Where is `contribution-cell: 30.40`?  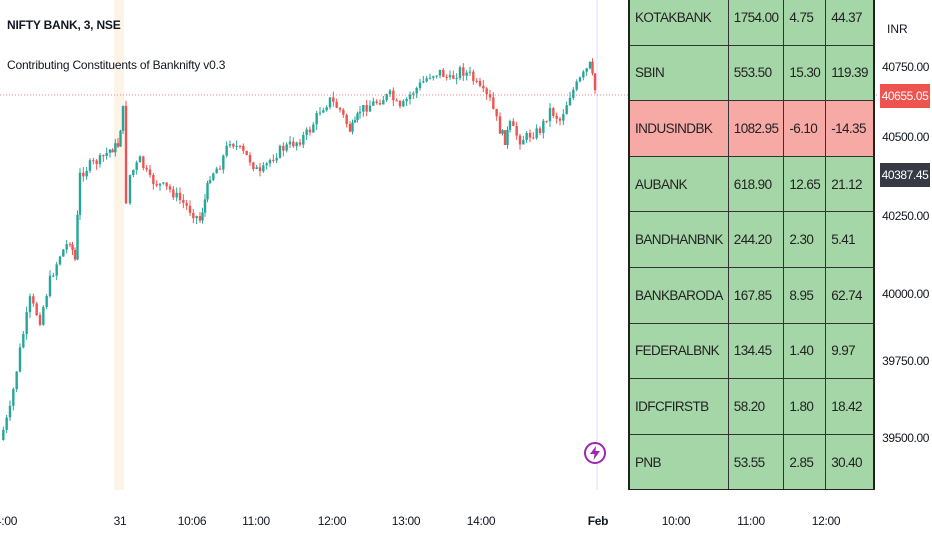 contribution-cell: 30.40 is located at coordinates (850, 462).